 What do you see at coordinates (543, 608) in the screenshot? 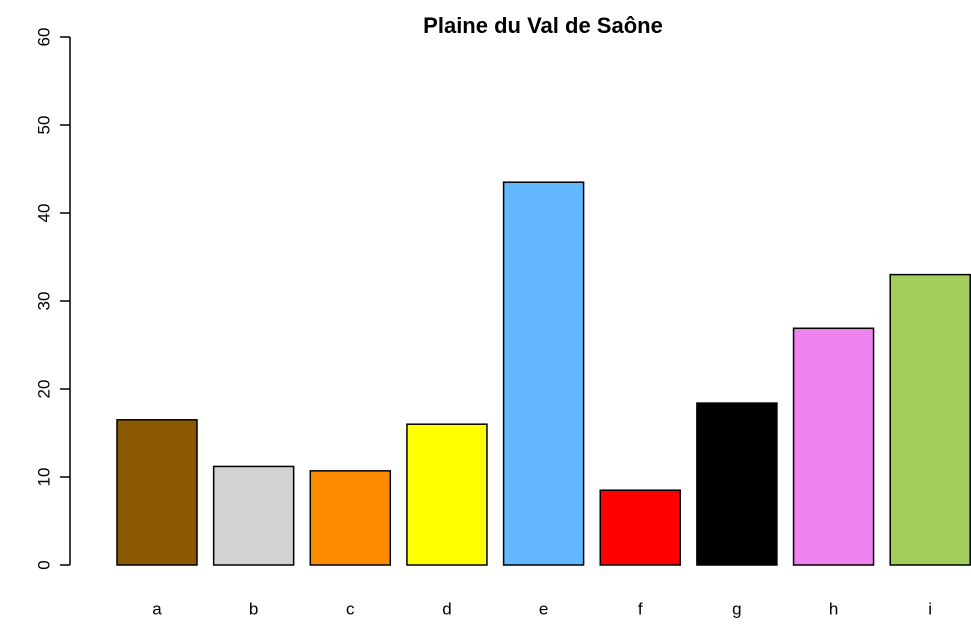
I see `x-tick-label: e` at bounding box center [543, 608].